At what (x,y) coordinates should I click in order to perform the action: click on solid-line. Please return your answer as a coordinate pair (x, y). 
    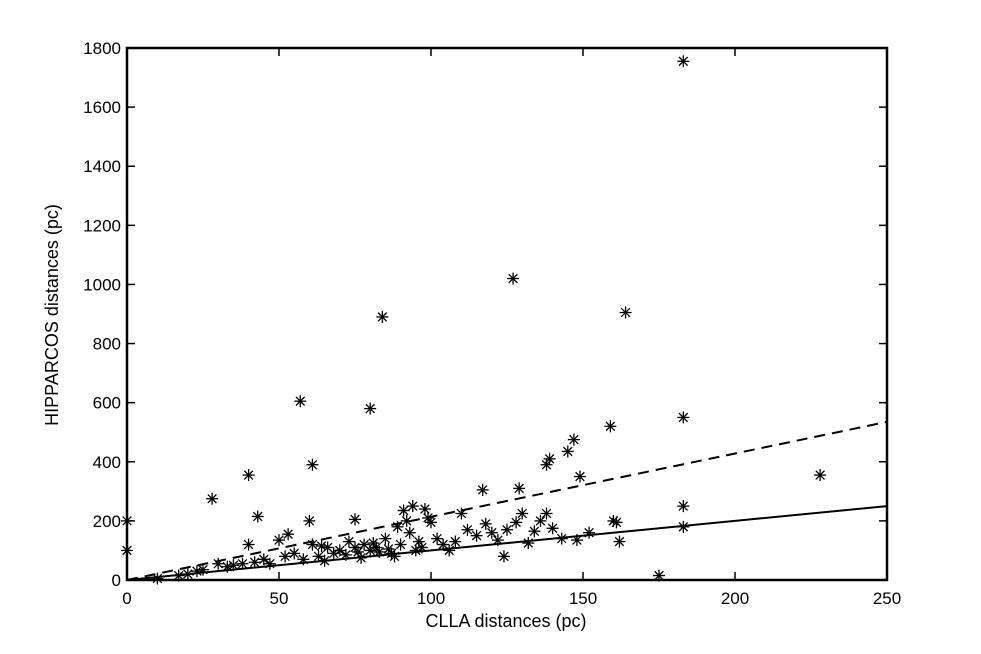
    Looking at the image, I should click on (507, 543).